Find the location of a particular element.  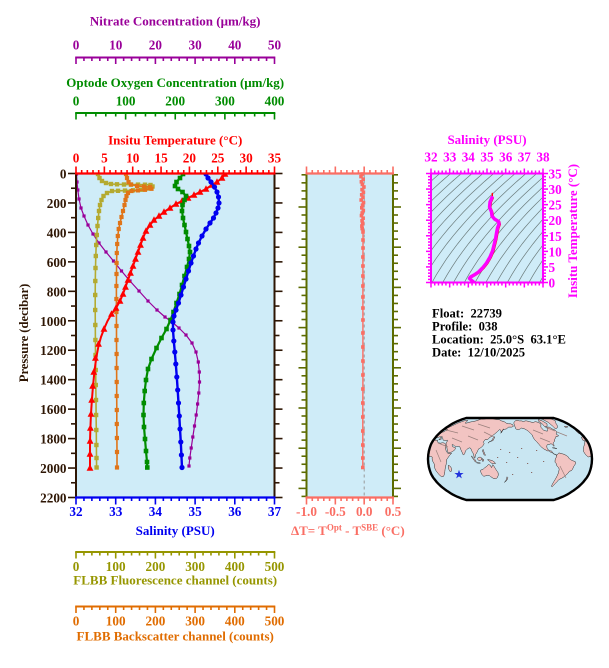

svg-text:FLBB Fluorescence channel (cou: FLBB Fluorescence channel (counts) is located at coordinates (175, 580).